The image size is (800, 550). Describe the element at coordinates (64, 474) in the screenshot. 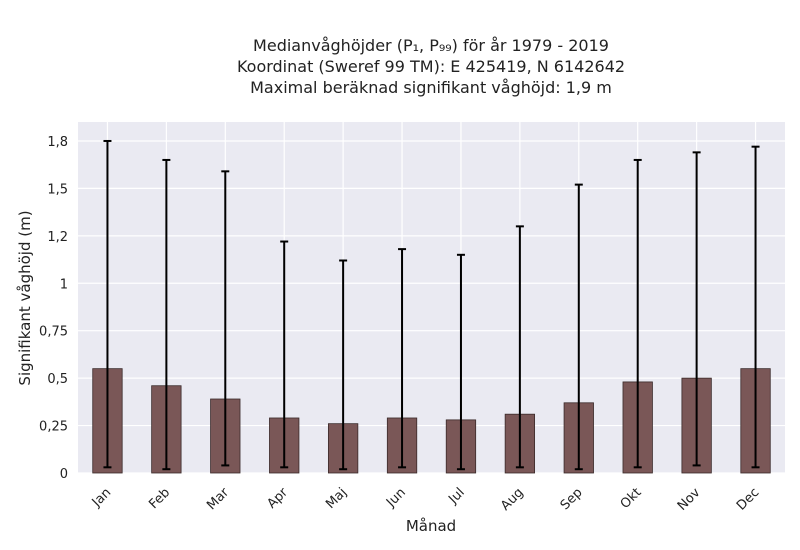

I see `y-tick-label: 0` at that location.